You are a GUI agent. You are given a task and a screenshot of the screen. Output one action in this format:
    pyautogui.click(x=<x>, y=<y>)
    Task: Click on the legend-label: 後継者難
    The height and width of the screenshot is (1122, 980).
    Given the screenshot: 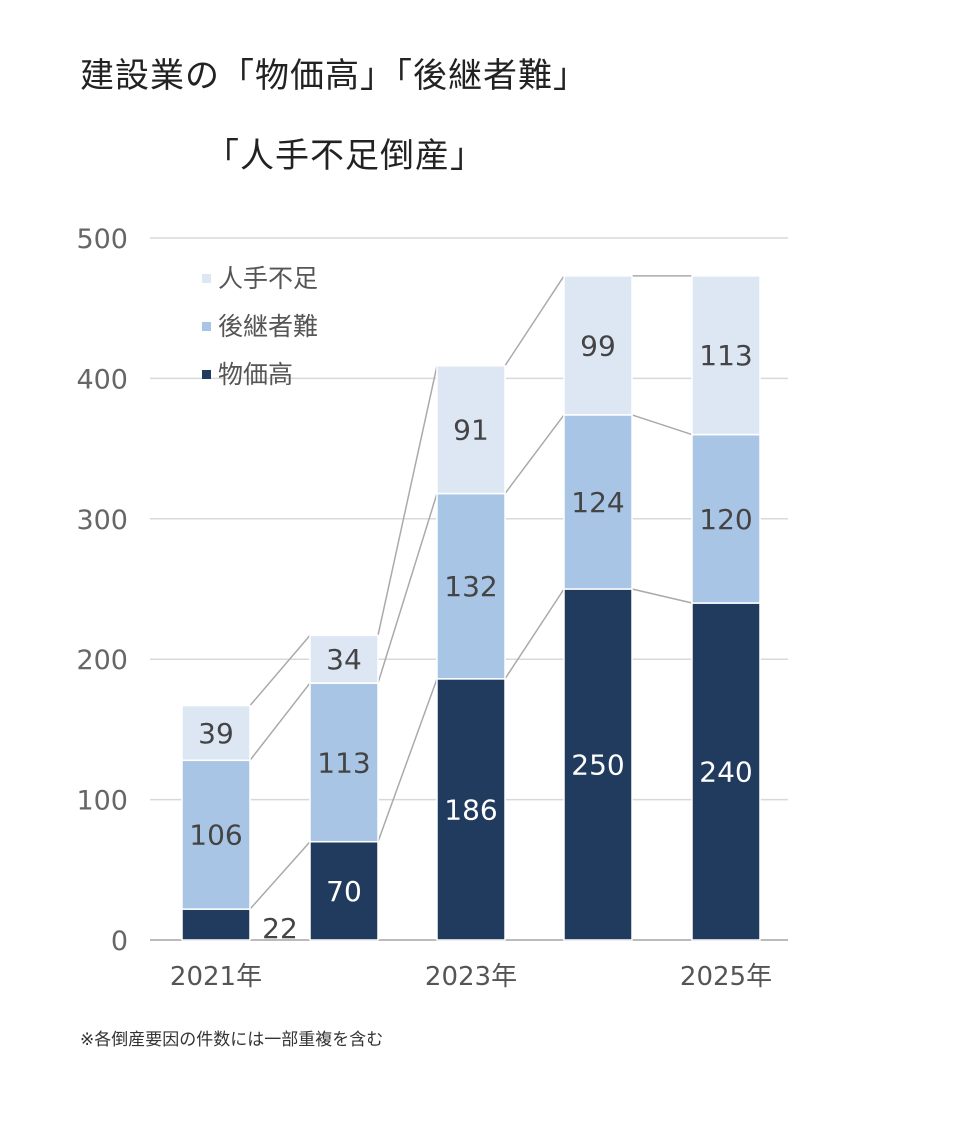 What is the action you would take?
    pyautogui.click(x=268, y=326)
    